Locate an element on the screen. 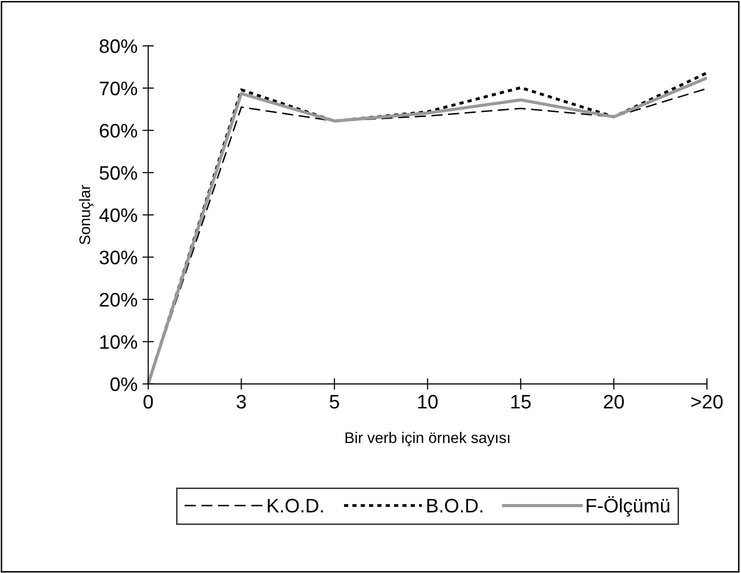 The width and height of the screenshot is (741, 573). y-tick-label: 0% is located at coordinates (124, 384).